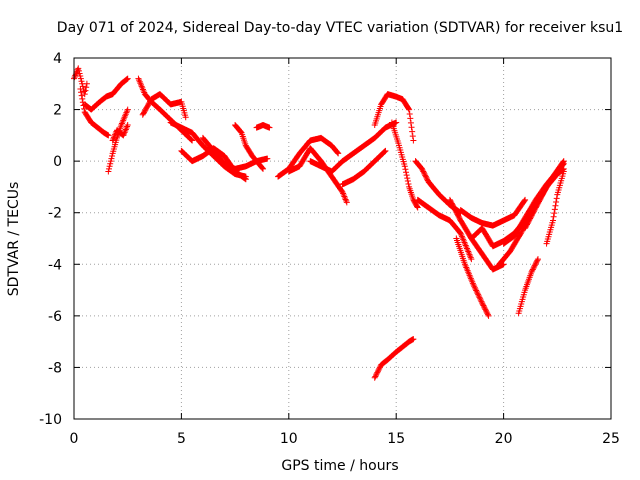 This screenshot has height=480, width=640. I want to click on y-tick-label: -4, so click(55, 265).